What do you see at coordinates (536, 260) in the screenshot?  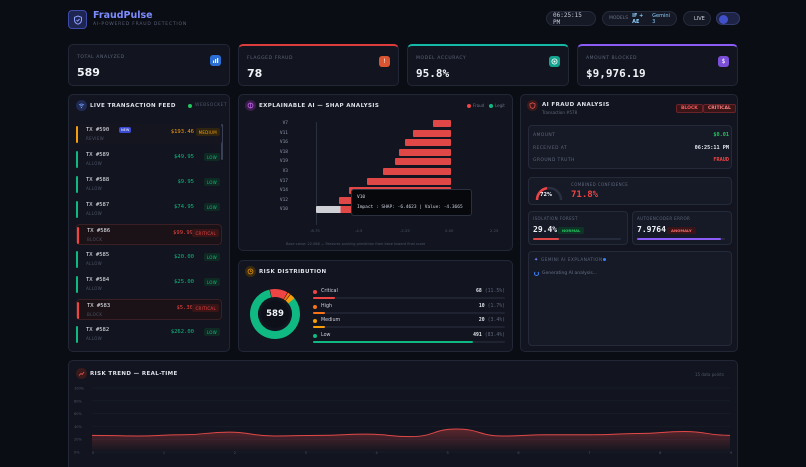 I see `sparkle-icon: ✦` at bounding box center [536, 260].